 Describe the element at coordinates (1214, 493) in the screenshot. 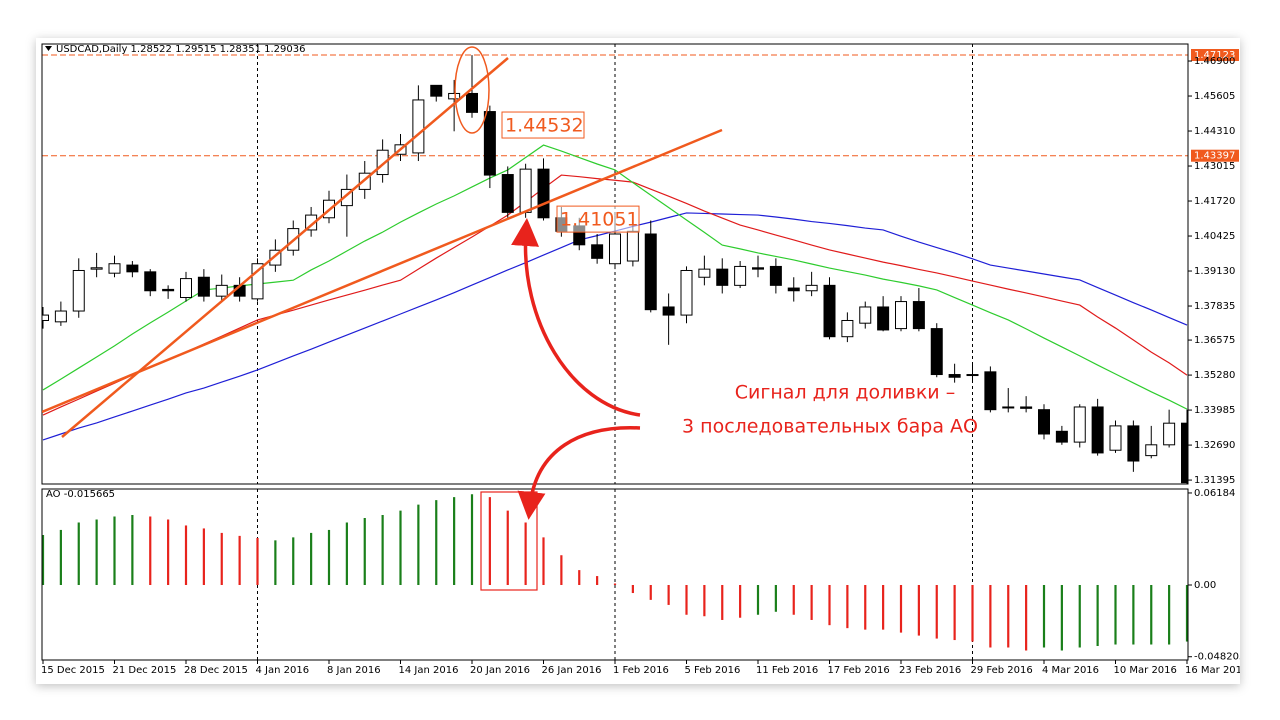

I see `y-tick-label: 0.06184` at that location.